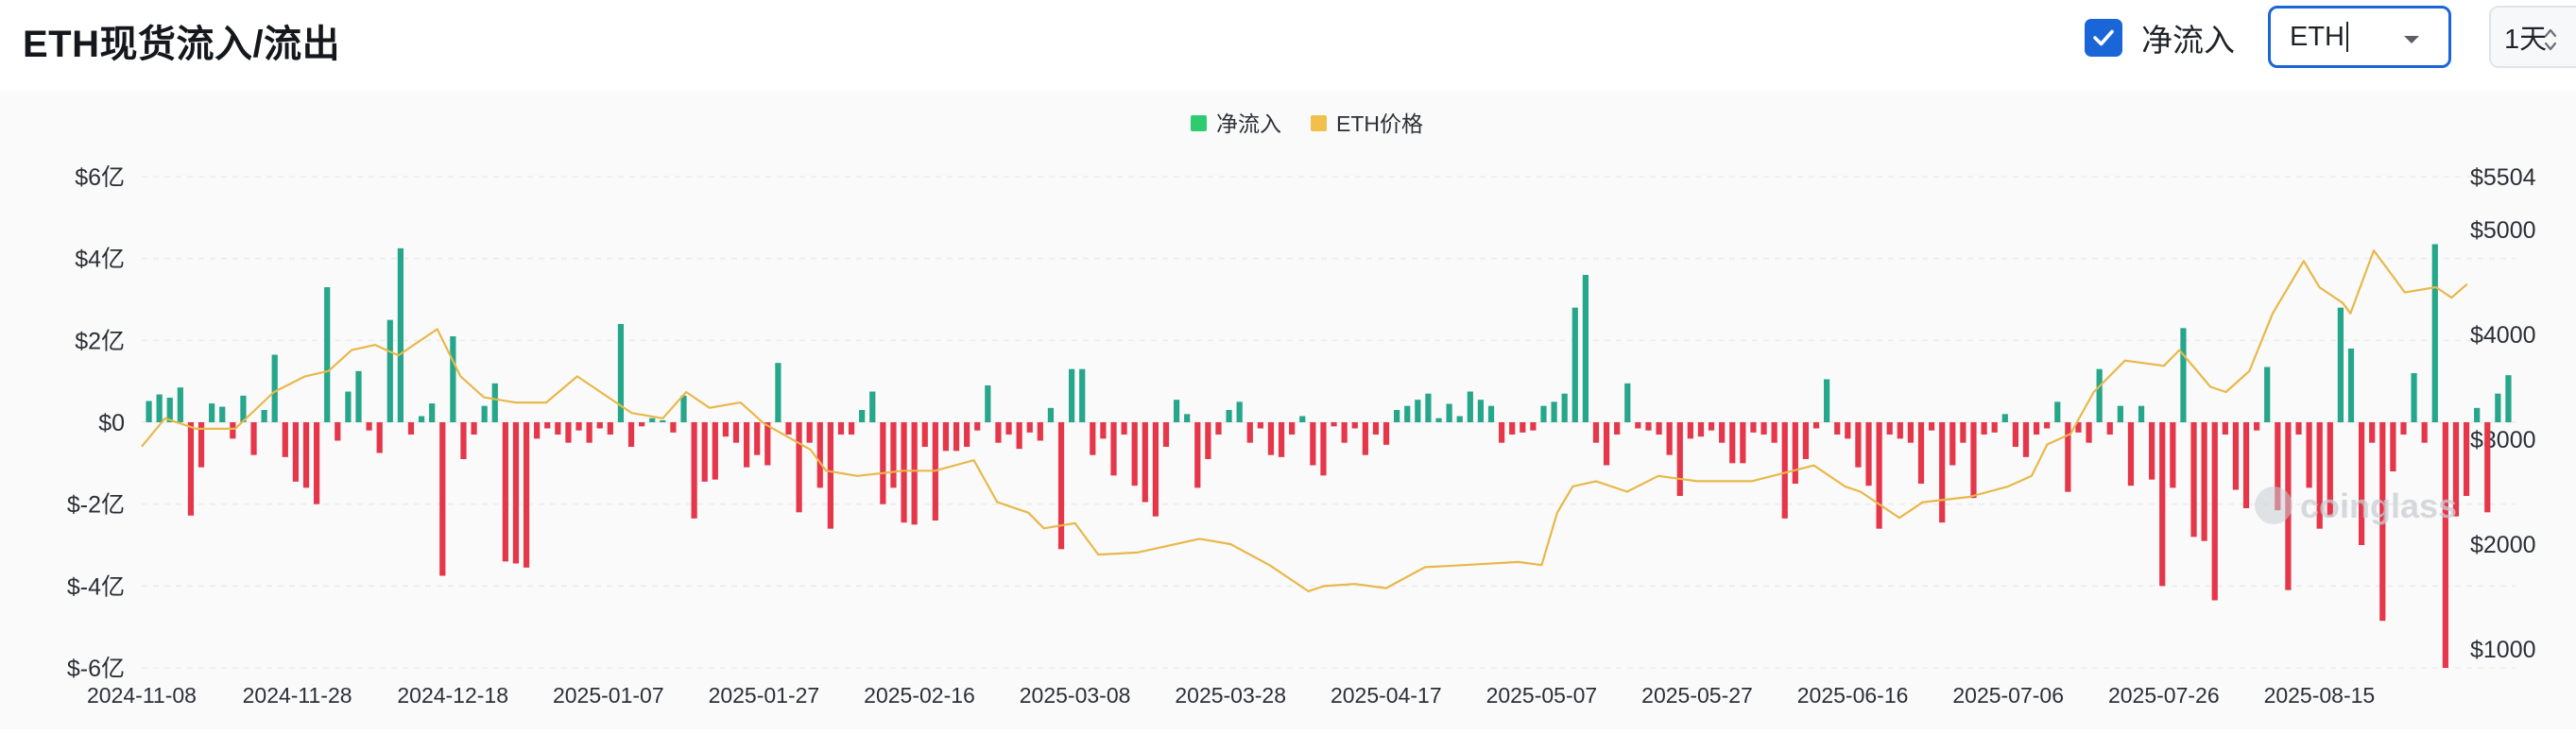 Image resolution: width=2576 pixels, height=734 pixels. Describe the element at coordinates (1379, 123) in the screenshot. I see `legend-price-label: ETH价格` at that location.